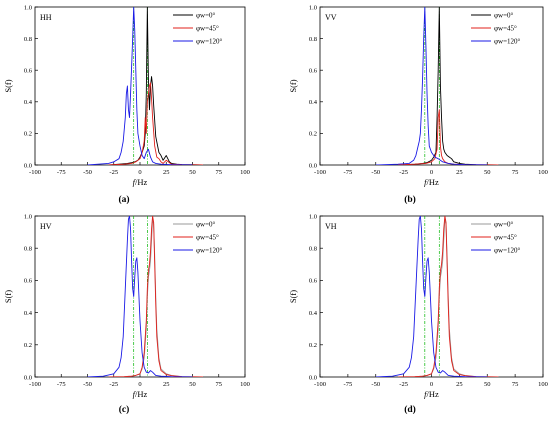 The width and height of the screenshot is (550, 422). I want to click on panel-annotation: HV, so click(46, 226).